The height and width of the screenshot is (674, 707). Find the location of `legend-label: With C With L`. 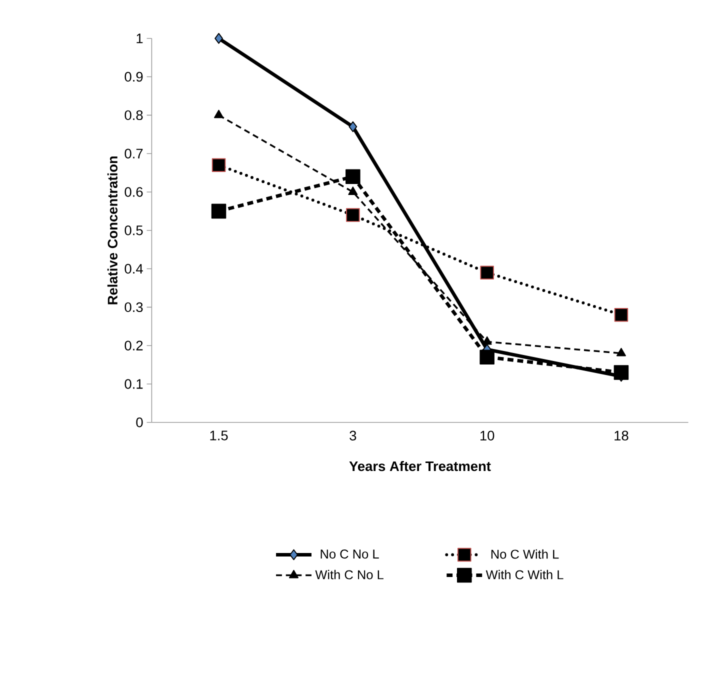

legend-label: With C With L is located at coordinates (525, 575).